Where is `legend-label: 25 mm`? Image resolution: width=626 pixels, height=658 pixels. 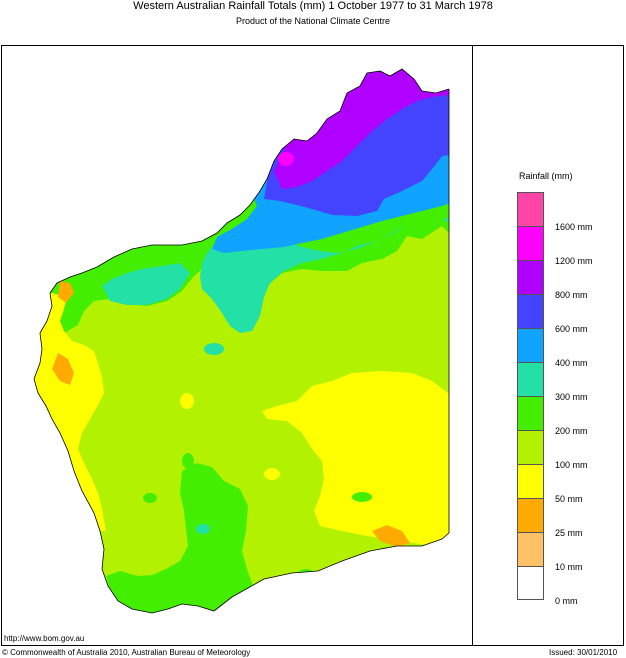
legend-label: 25 mm is located at coordinates (569, 533).